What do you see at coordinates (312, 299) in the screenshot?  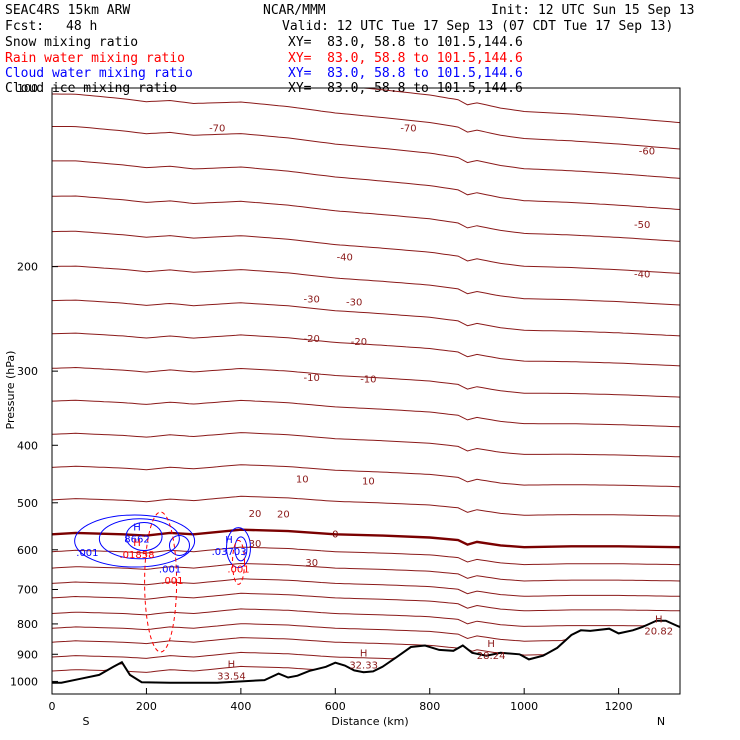 I see `isotherm-label: -30` at bounding box center [312, 299].